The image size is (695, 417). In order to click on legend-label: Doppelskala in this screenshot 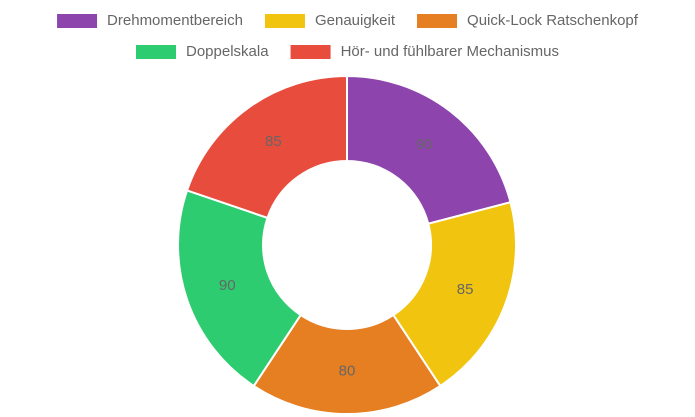, I will do `click(227, 51)`.